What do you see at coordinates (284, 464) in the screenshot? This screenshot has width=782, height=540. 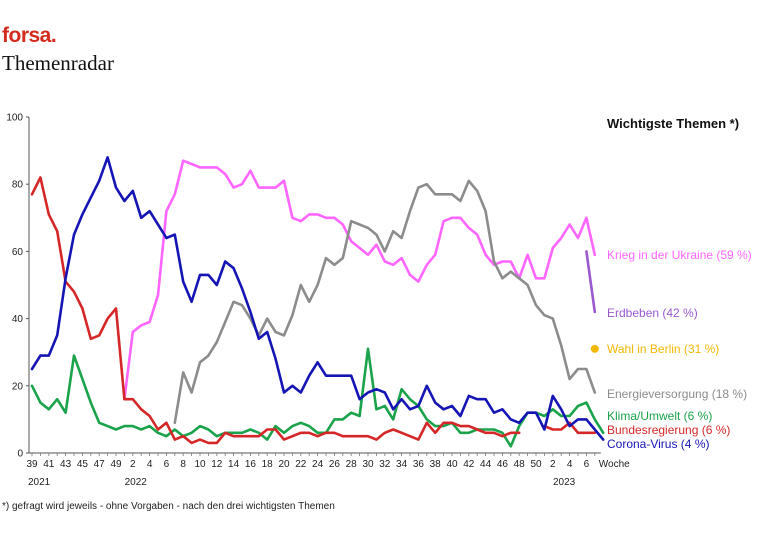 I see `x-tick-label: 20` at bounding box center [284, 464].